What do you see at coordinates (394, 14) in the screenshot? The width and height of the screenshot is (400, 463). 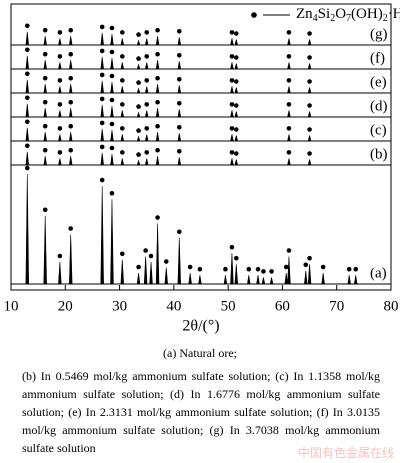 I see `legend-text-part: ·H` at bounding box center [394, 14].